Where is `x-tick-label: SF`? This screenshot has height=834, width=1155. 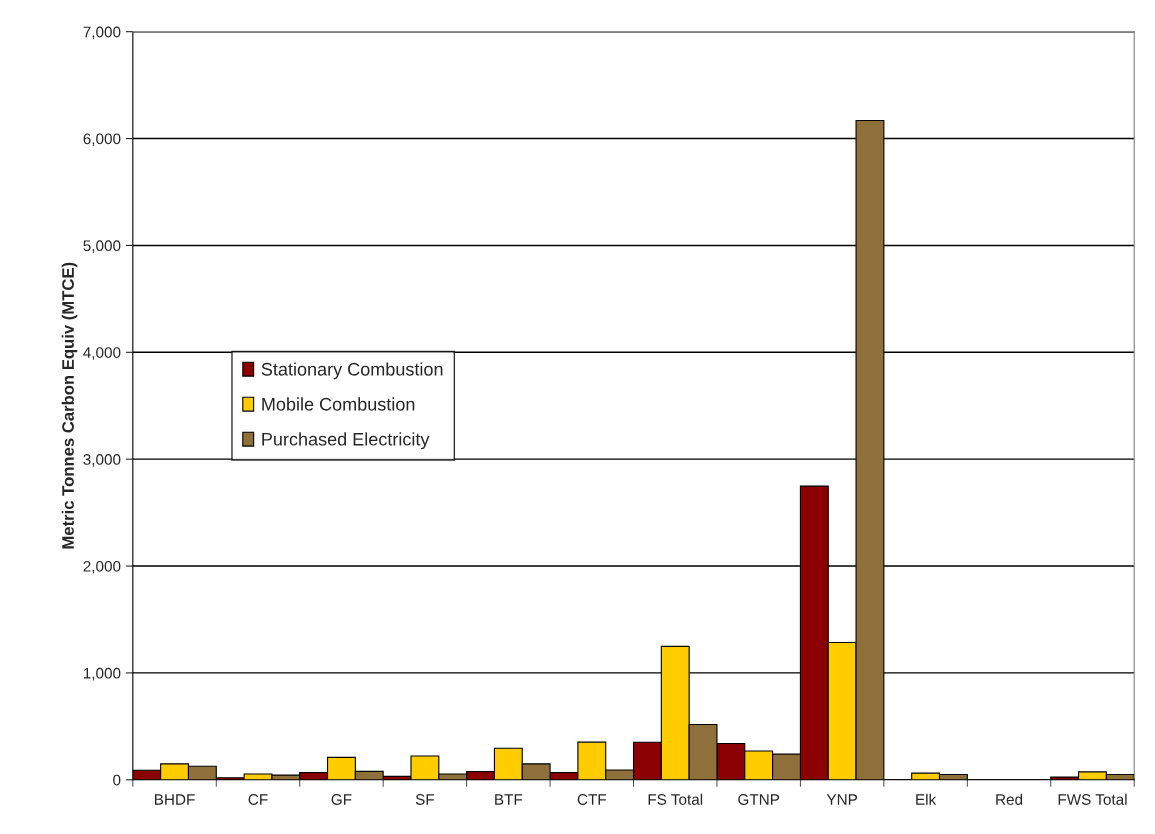 x-tick-label: SF is located at coordinates (425, 799).